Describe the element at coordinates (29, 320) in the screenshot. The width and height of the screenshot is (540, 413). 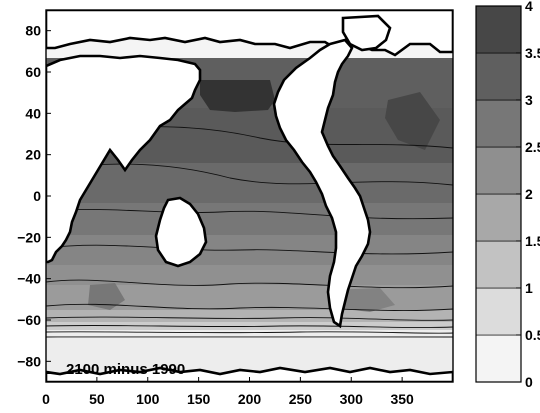
I see `y-tick-label: −60` at that location.